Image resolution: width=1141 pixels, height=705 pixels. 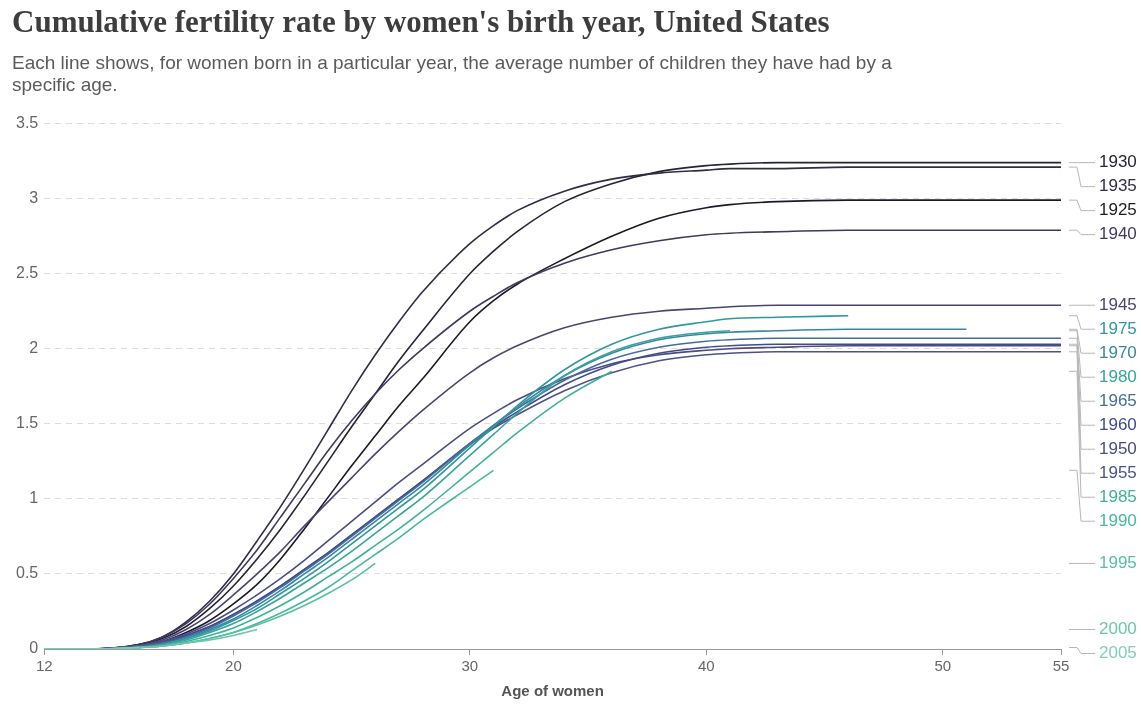 What do you see at coordinates (233, 666) in the screenshot?
I see `x-tick-label: 20` at bounding box center [233, 666].